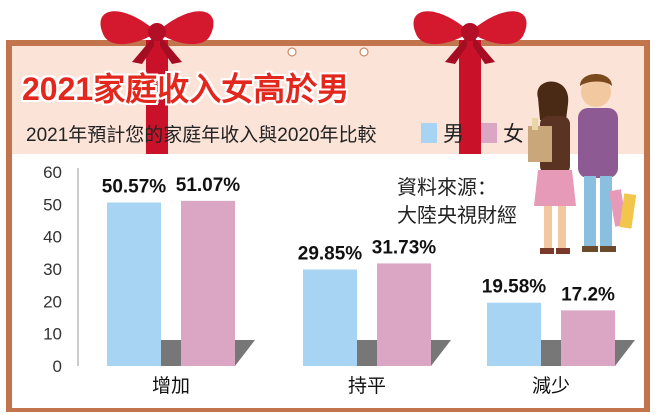  Describe the element at coordinates (457, 202) in the screenshot. I see `source-note: 資料來源： 大陸央視財經` at that location.